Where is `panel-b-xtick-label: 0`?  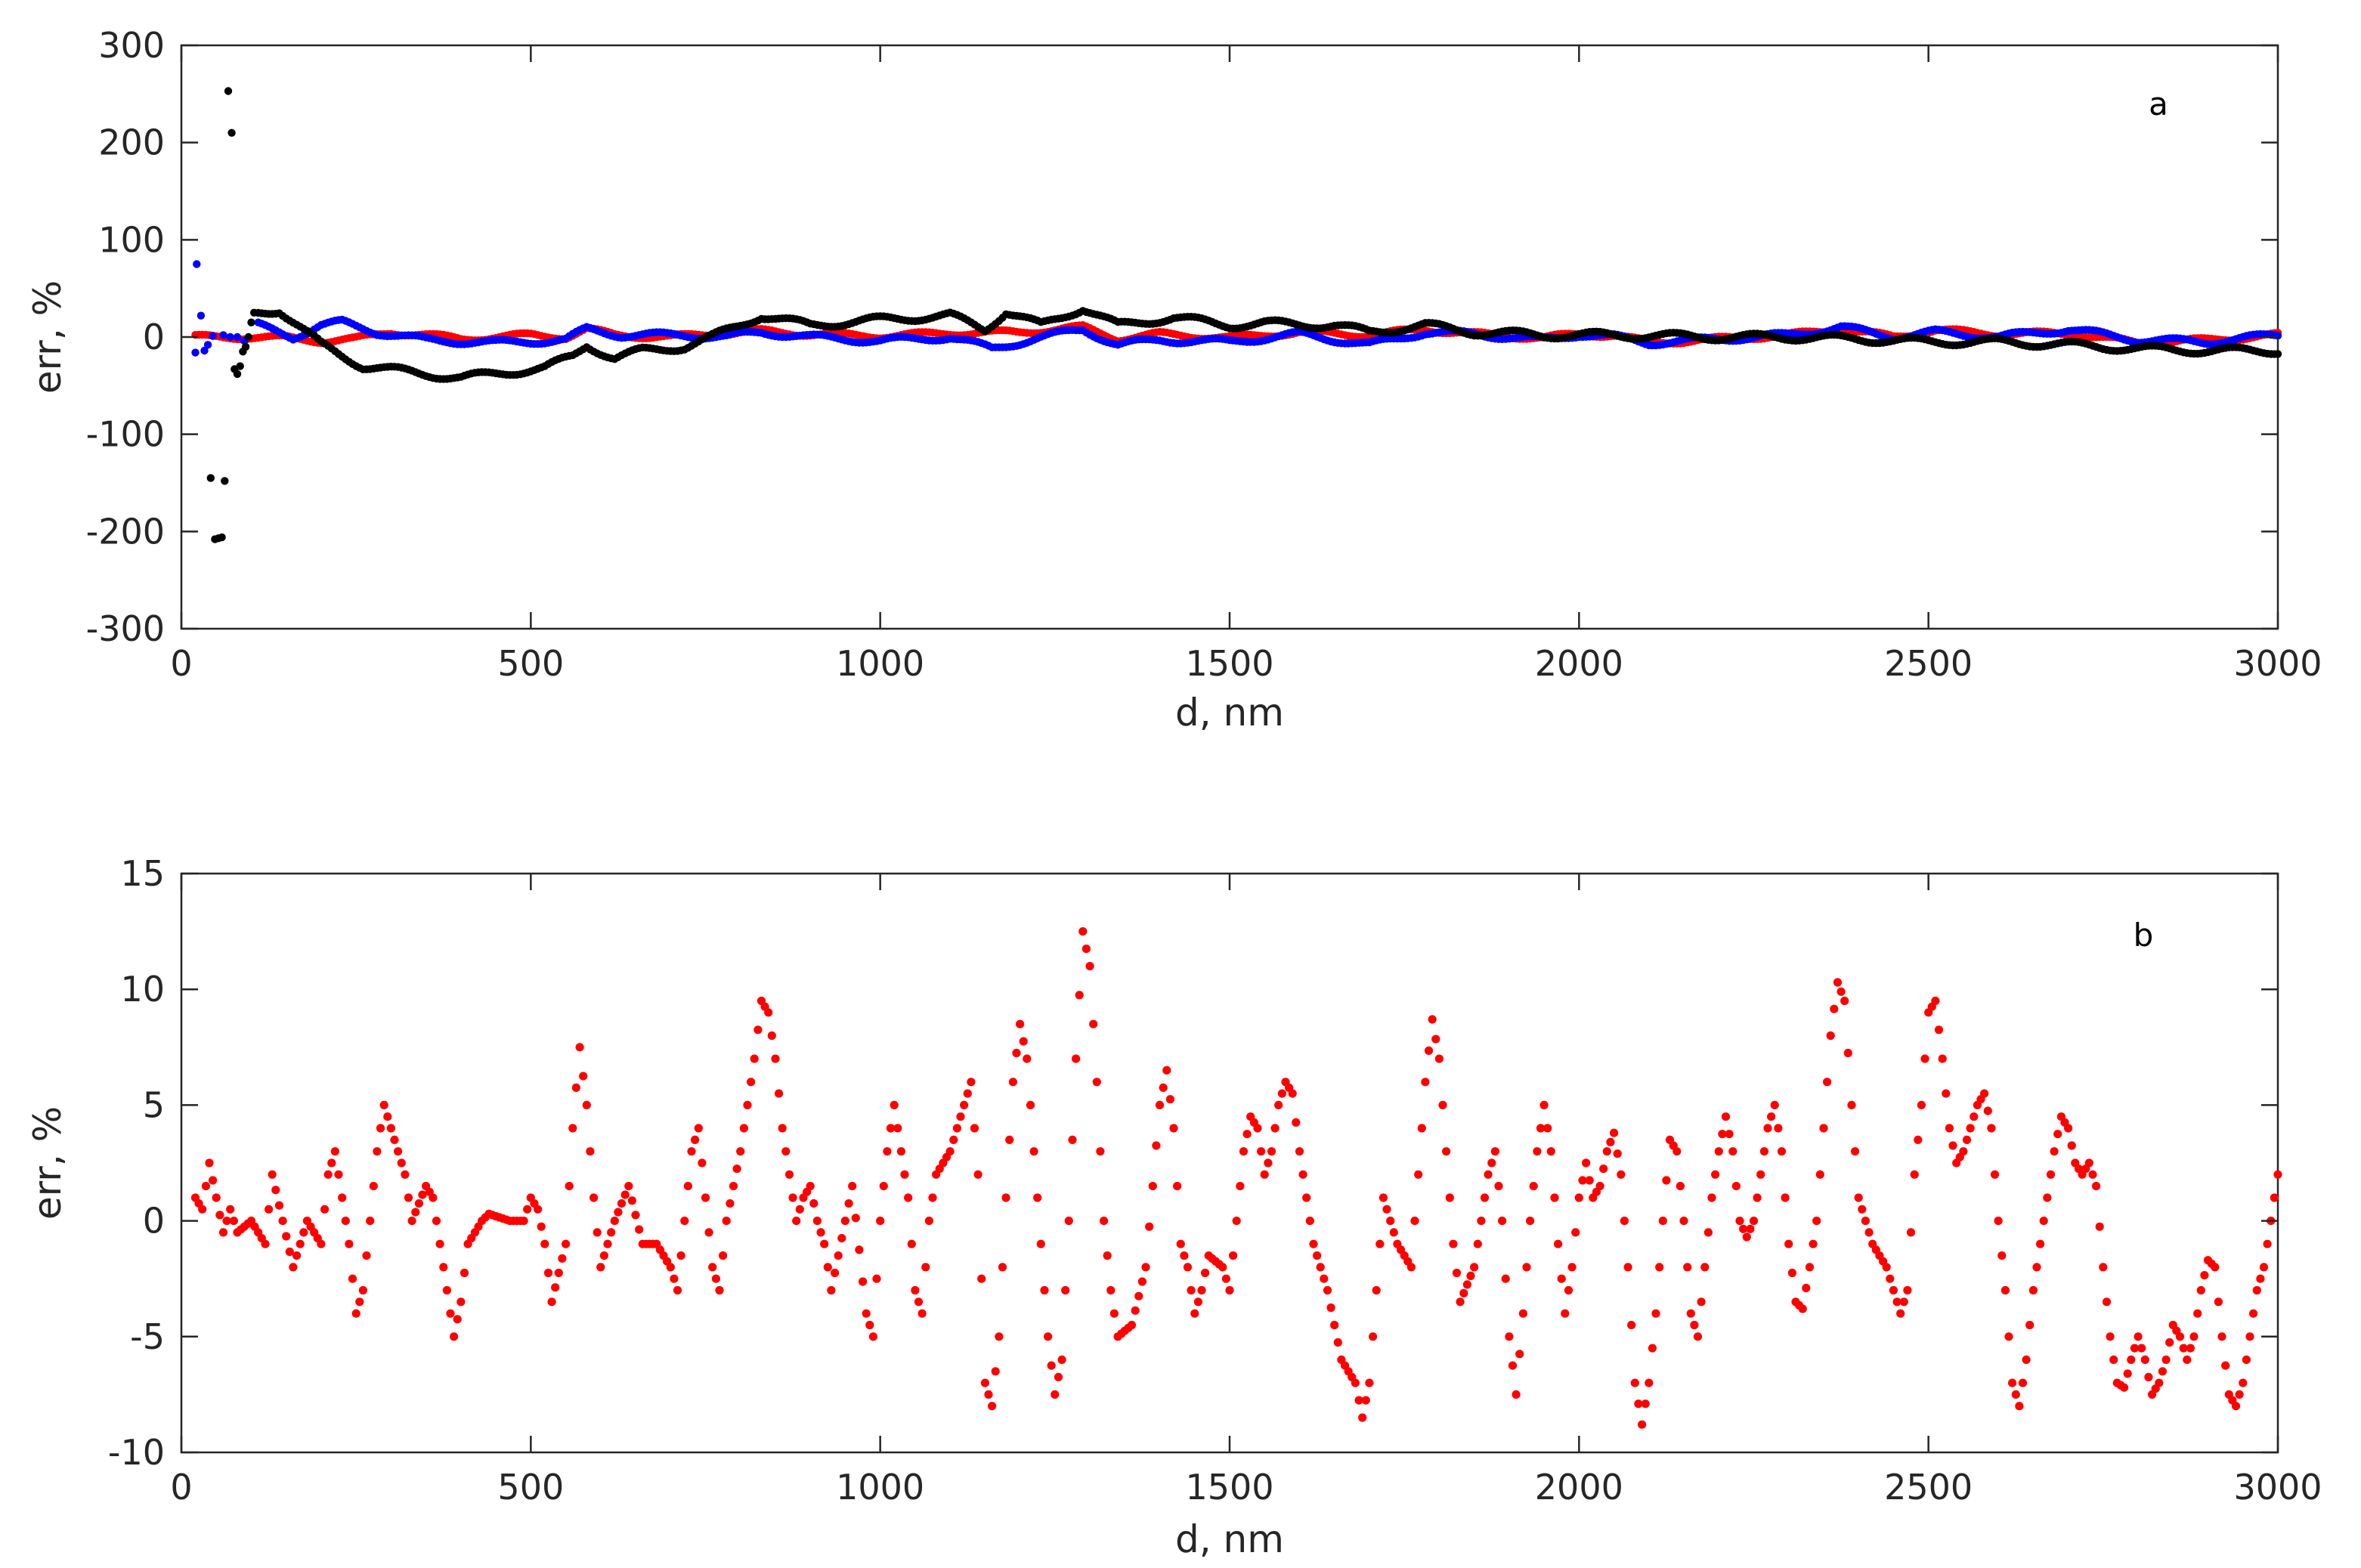 panel-b-xtick-label: 0 is located at coordinates (181, 1487).